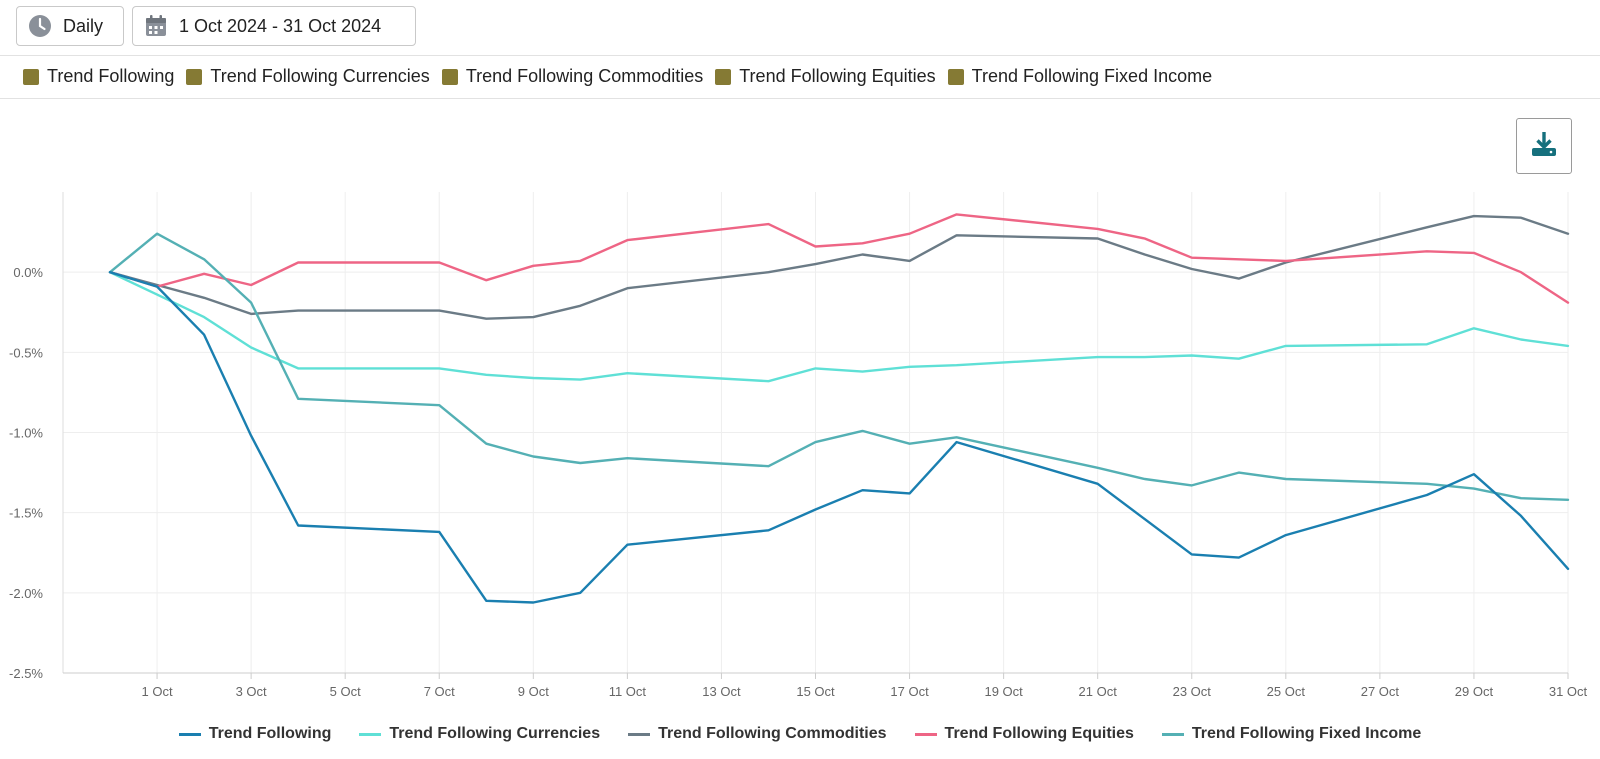  Describe the element at coordinates (837, 76) in the screenshot. I see `series-filter-label: Trend Following Equities` at that location.